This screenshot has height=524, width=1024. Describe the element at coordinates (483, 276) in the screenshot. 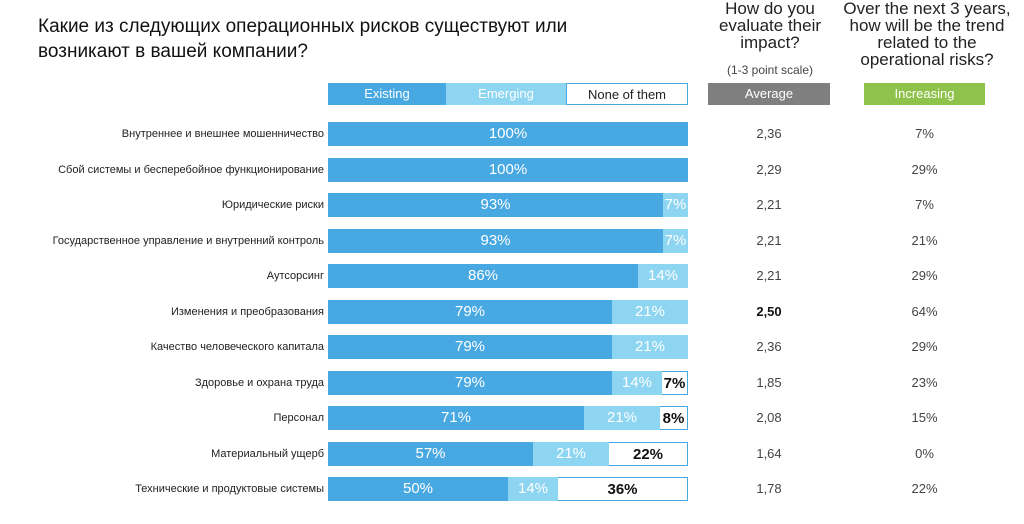

I see `bar-segment-existing: 86%` at that location.